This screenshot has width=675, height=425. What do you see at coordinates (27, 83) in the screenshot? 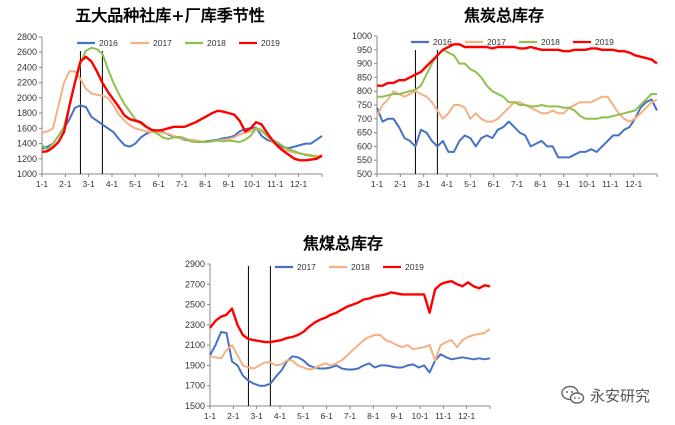
I see `y-tick-label: 2200` at bounding box center [27, 83].